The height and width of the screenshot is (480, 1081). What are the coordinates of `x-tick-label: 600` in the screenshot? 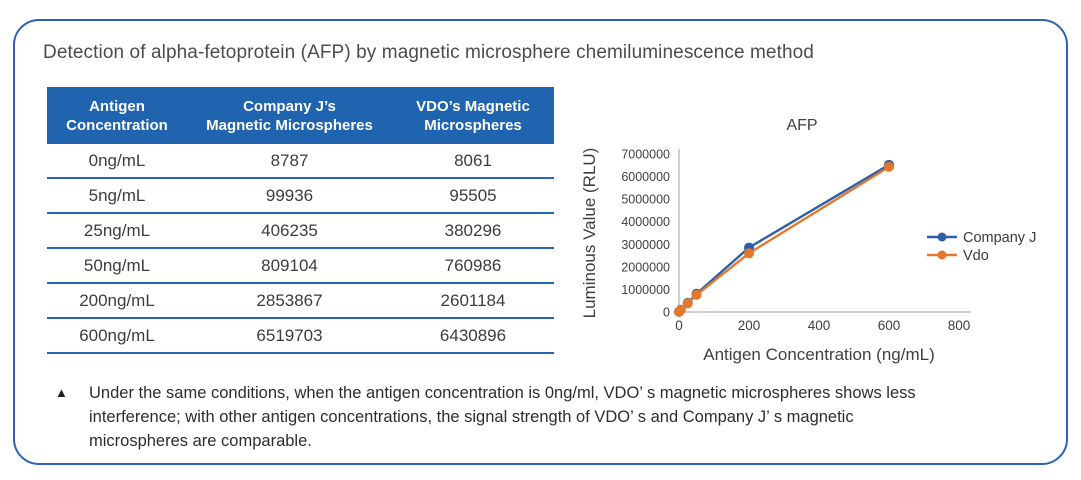 It's located at (889, 325).